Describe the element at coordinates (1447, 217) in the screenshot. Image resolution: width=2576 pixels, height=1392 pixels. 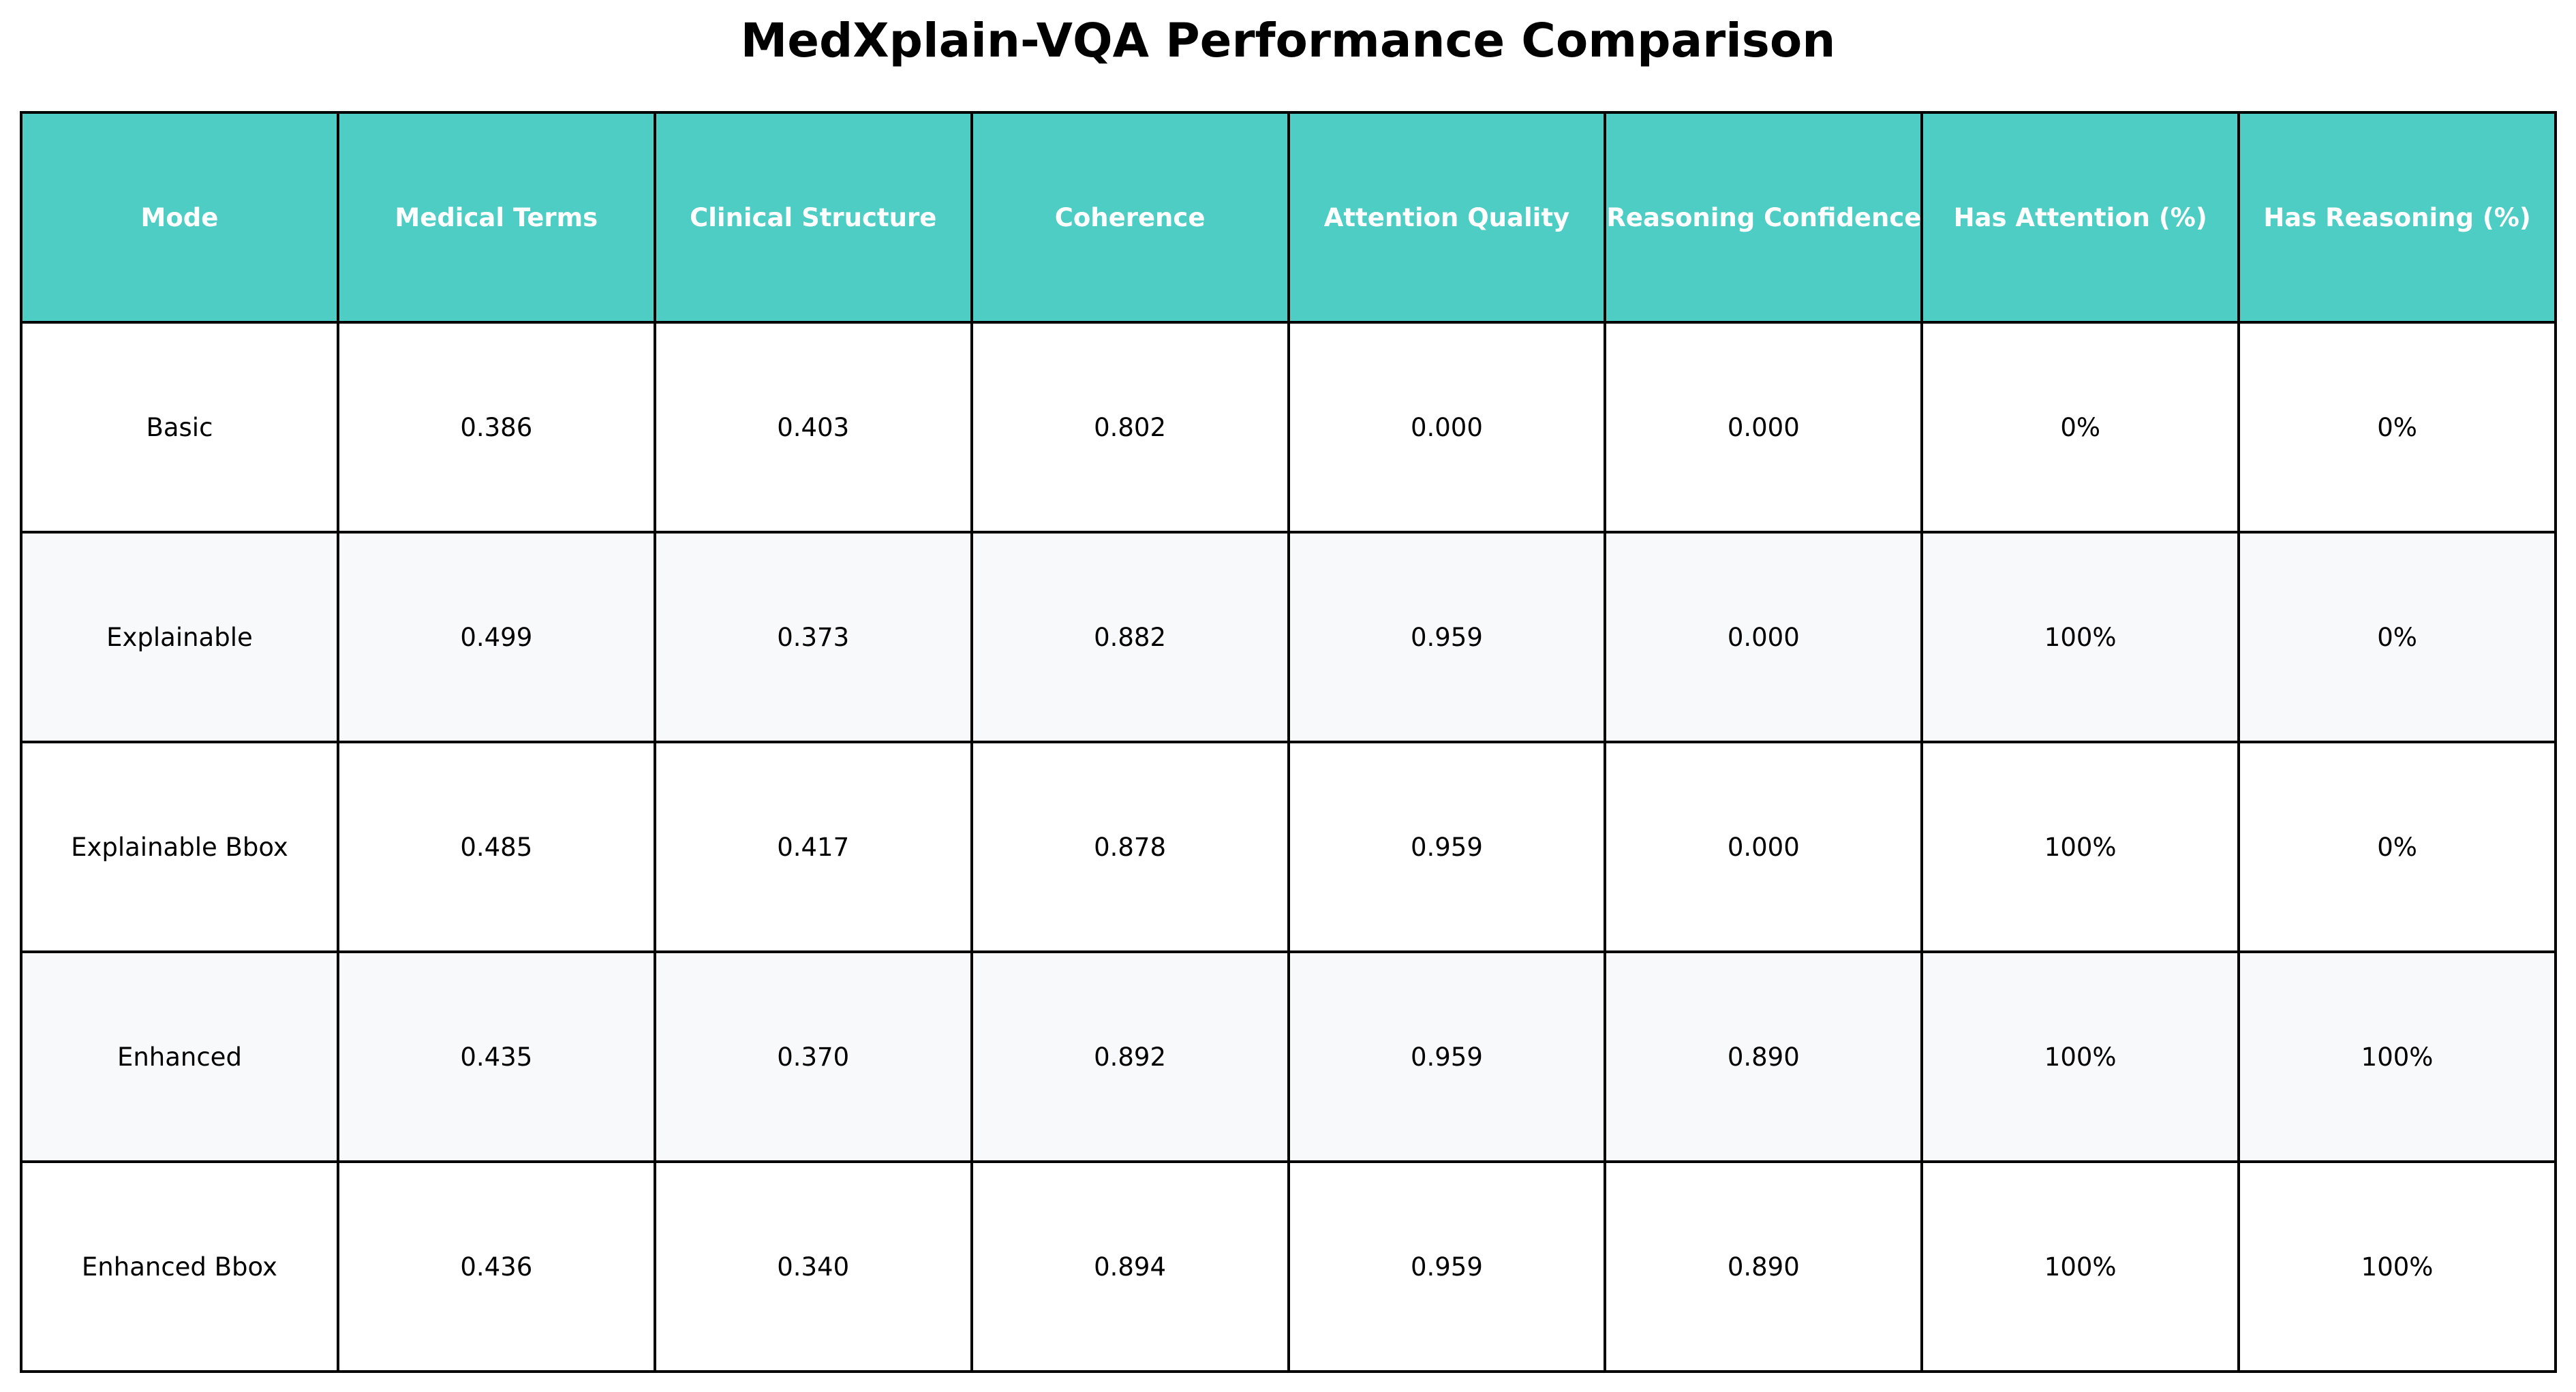
I see `header-attention-quality: Attention Quality` at that location.